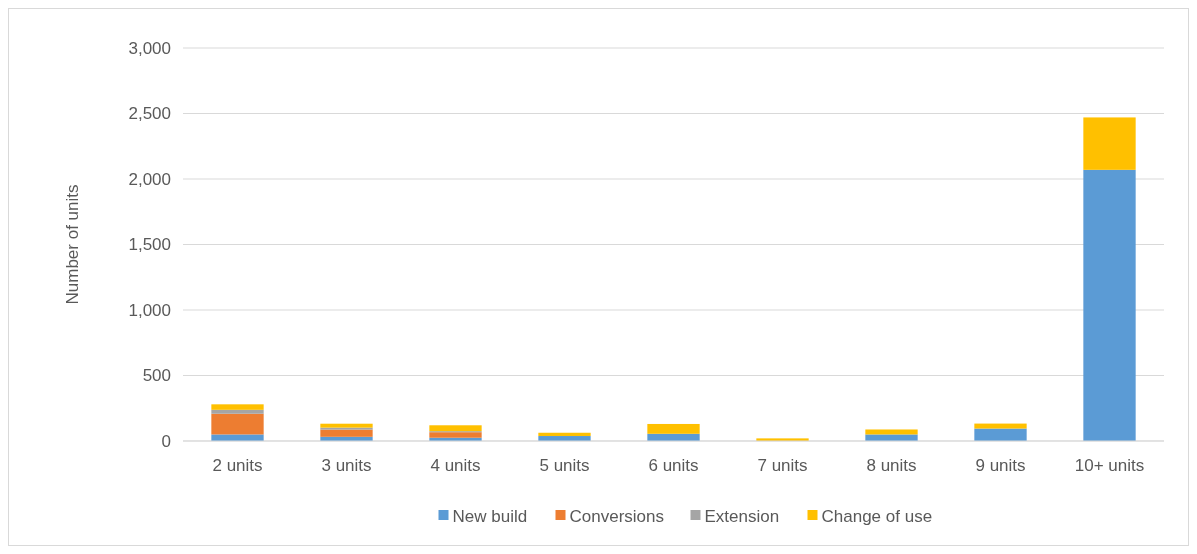  Describe the element at coordinates (1000, 465) in the screenshot. I see `x-tick-label: 9 units` at that location.